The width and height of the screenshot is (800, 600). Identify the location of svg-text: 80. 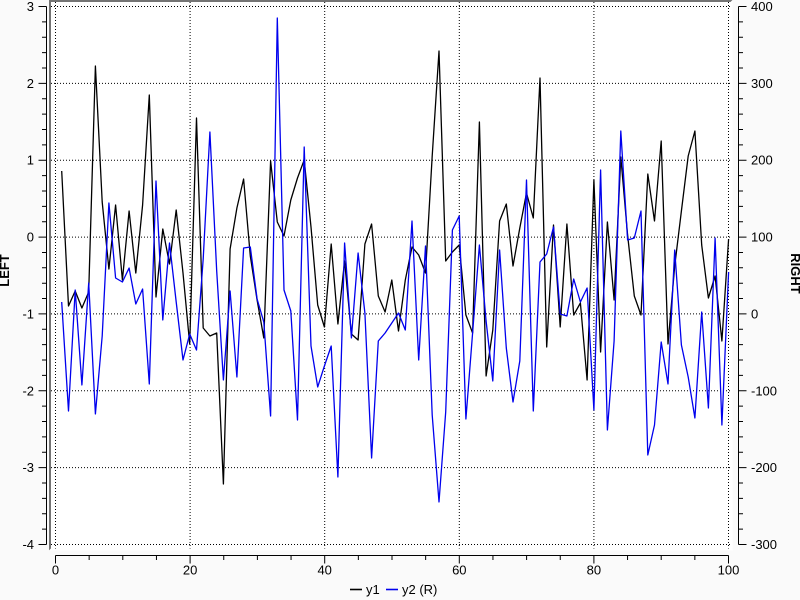
(594, 570).